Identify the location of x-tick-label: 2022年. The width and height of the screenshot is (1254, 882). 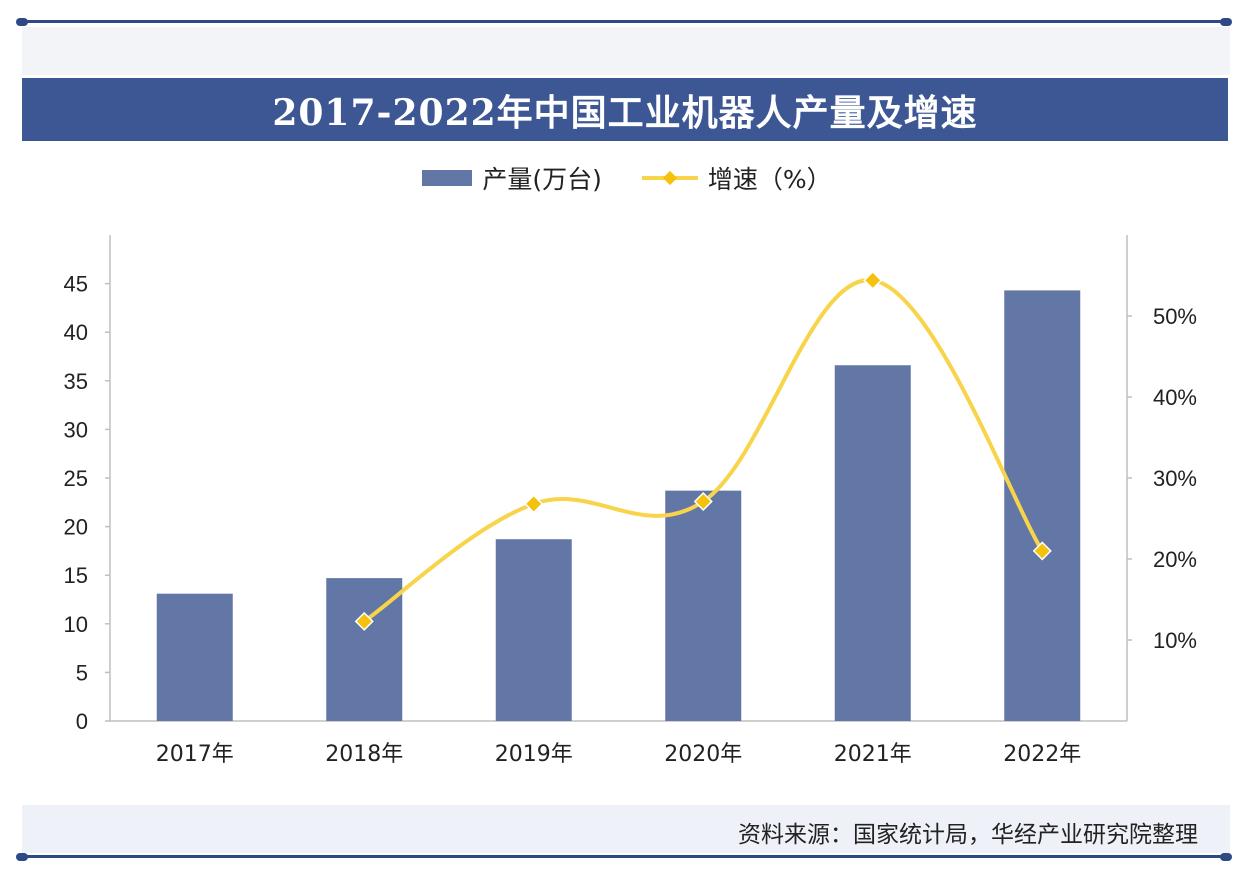
(1042, 754).